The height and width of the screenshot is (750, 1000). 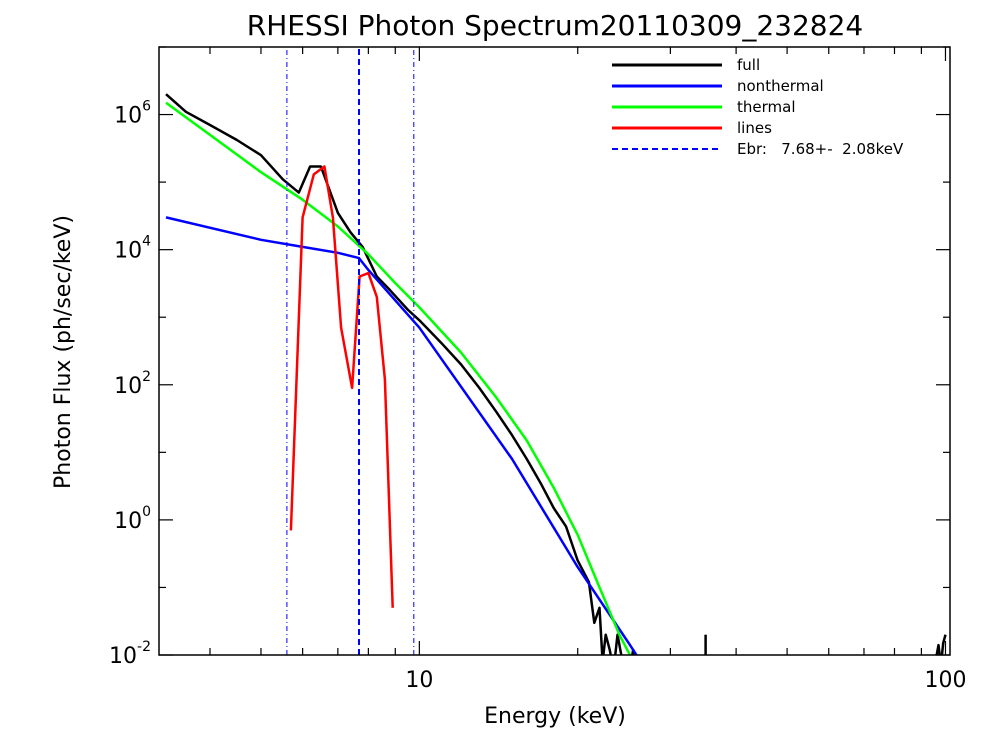 I want to click on legend-label: full, so click(x=748, y=65).